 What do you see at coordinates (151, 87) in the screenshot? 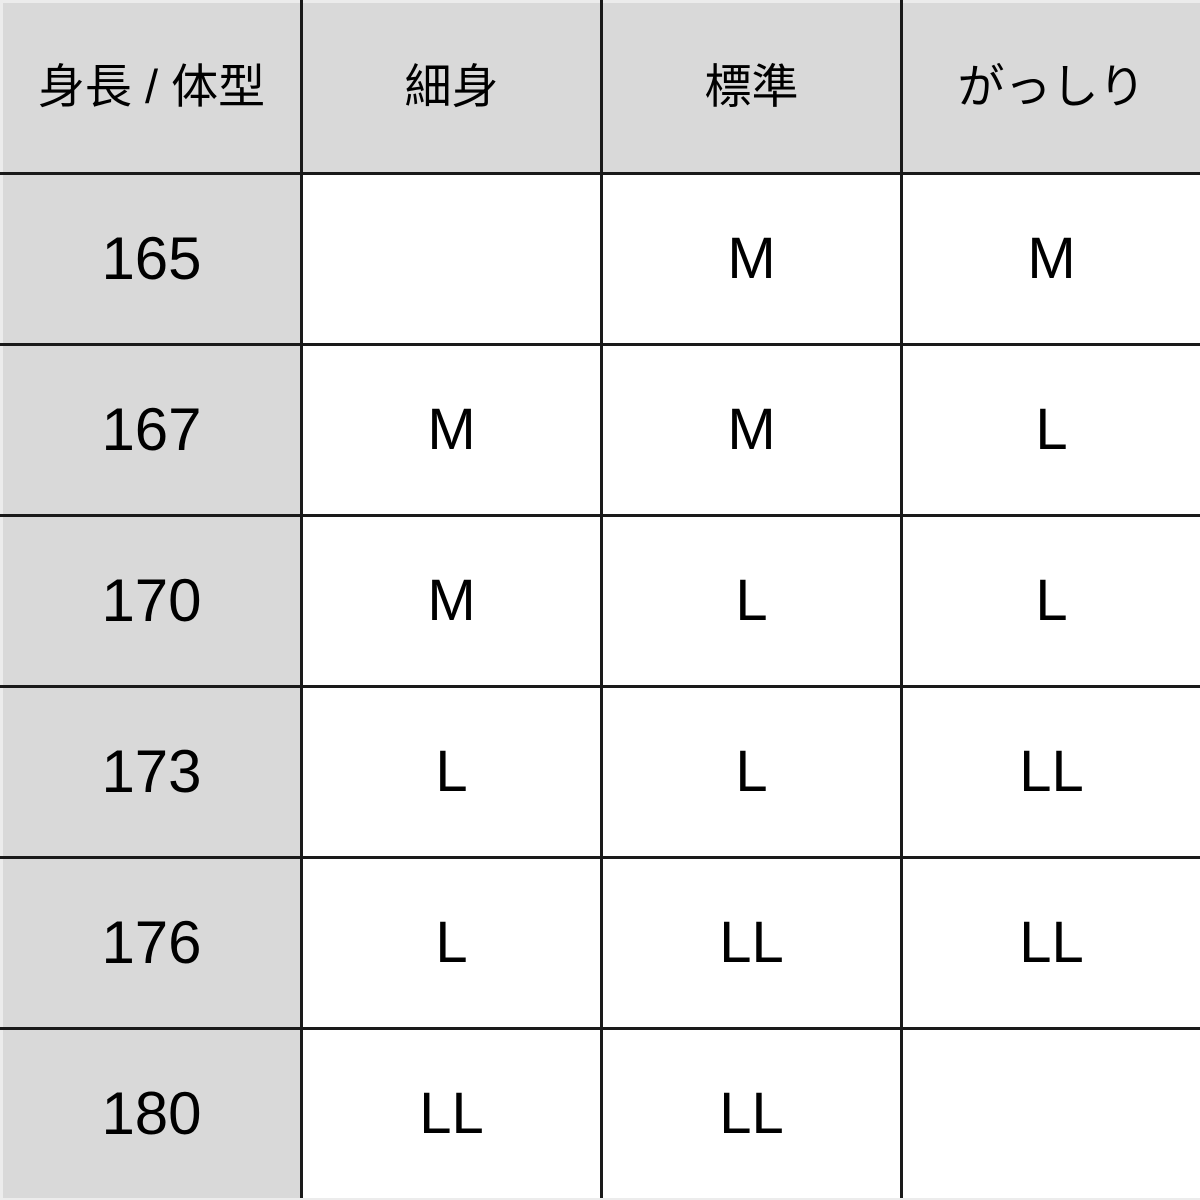
I see `column-header-height-body: 身長 / 体型` at bounding box center [151, 87].